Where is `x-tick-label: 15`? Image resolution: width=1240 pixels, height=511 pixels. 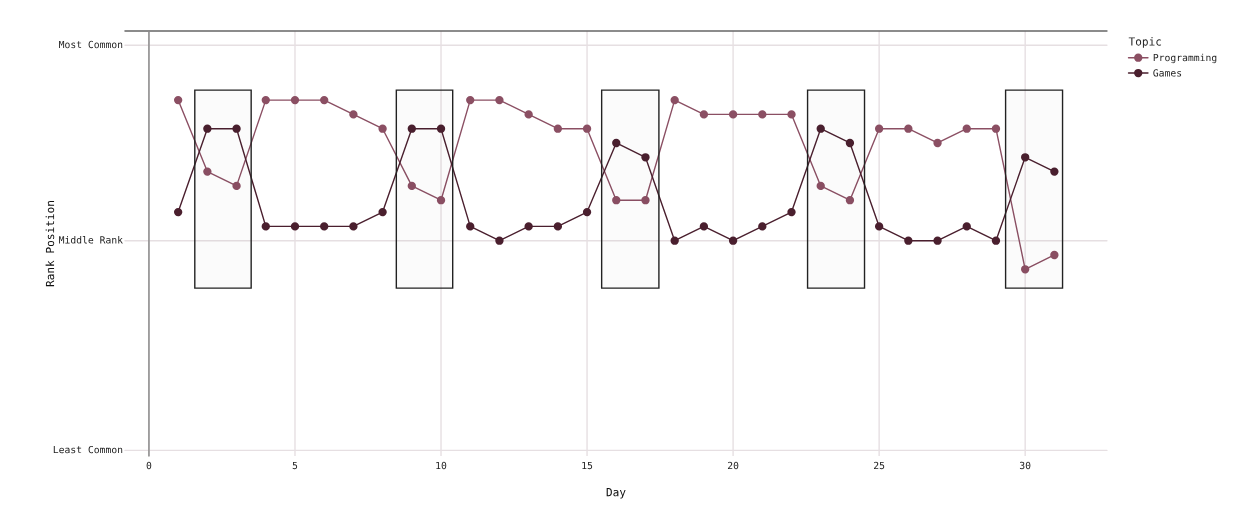
x-tick-label: 15 is located at coordinates (587, 465).